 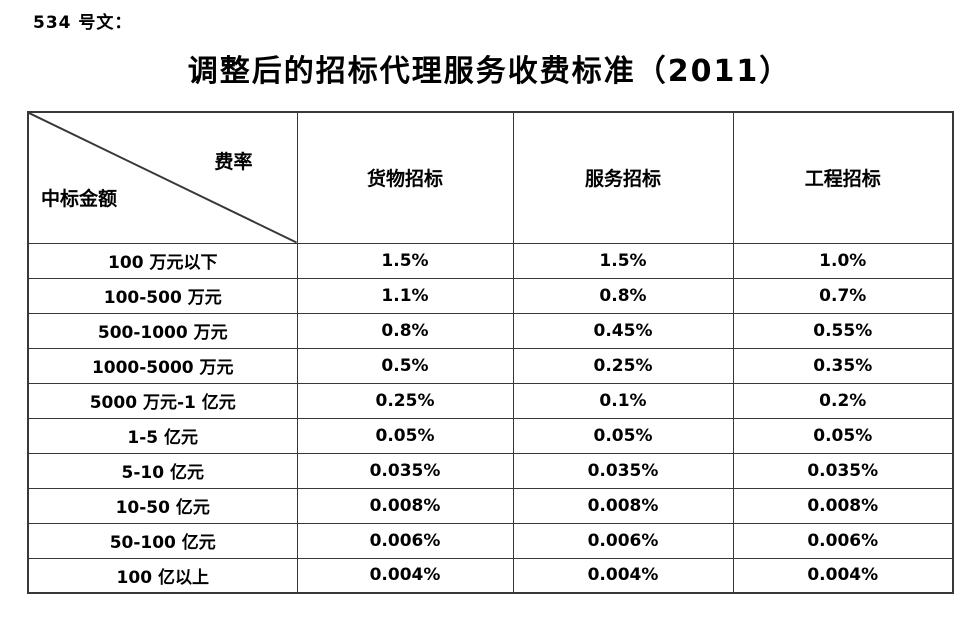 What do you see at coordinates (843, 330) in the screenshot?
I see `engineering-rate-cell: 0.55%` at bounding box center [843, 330].